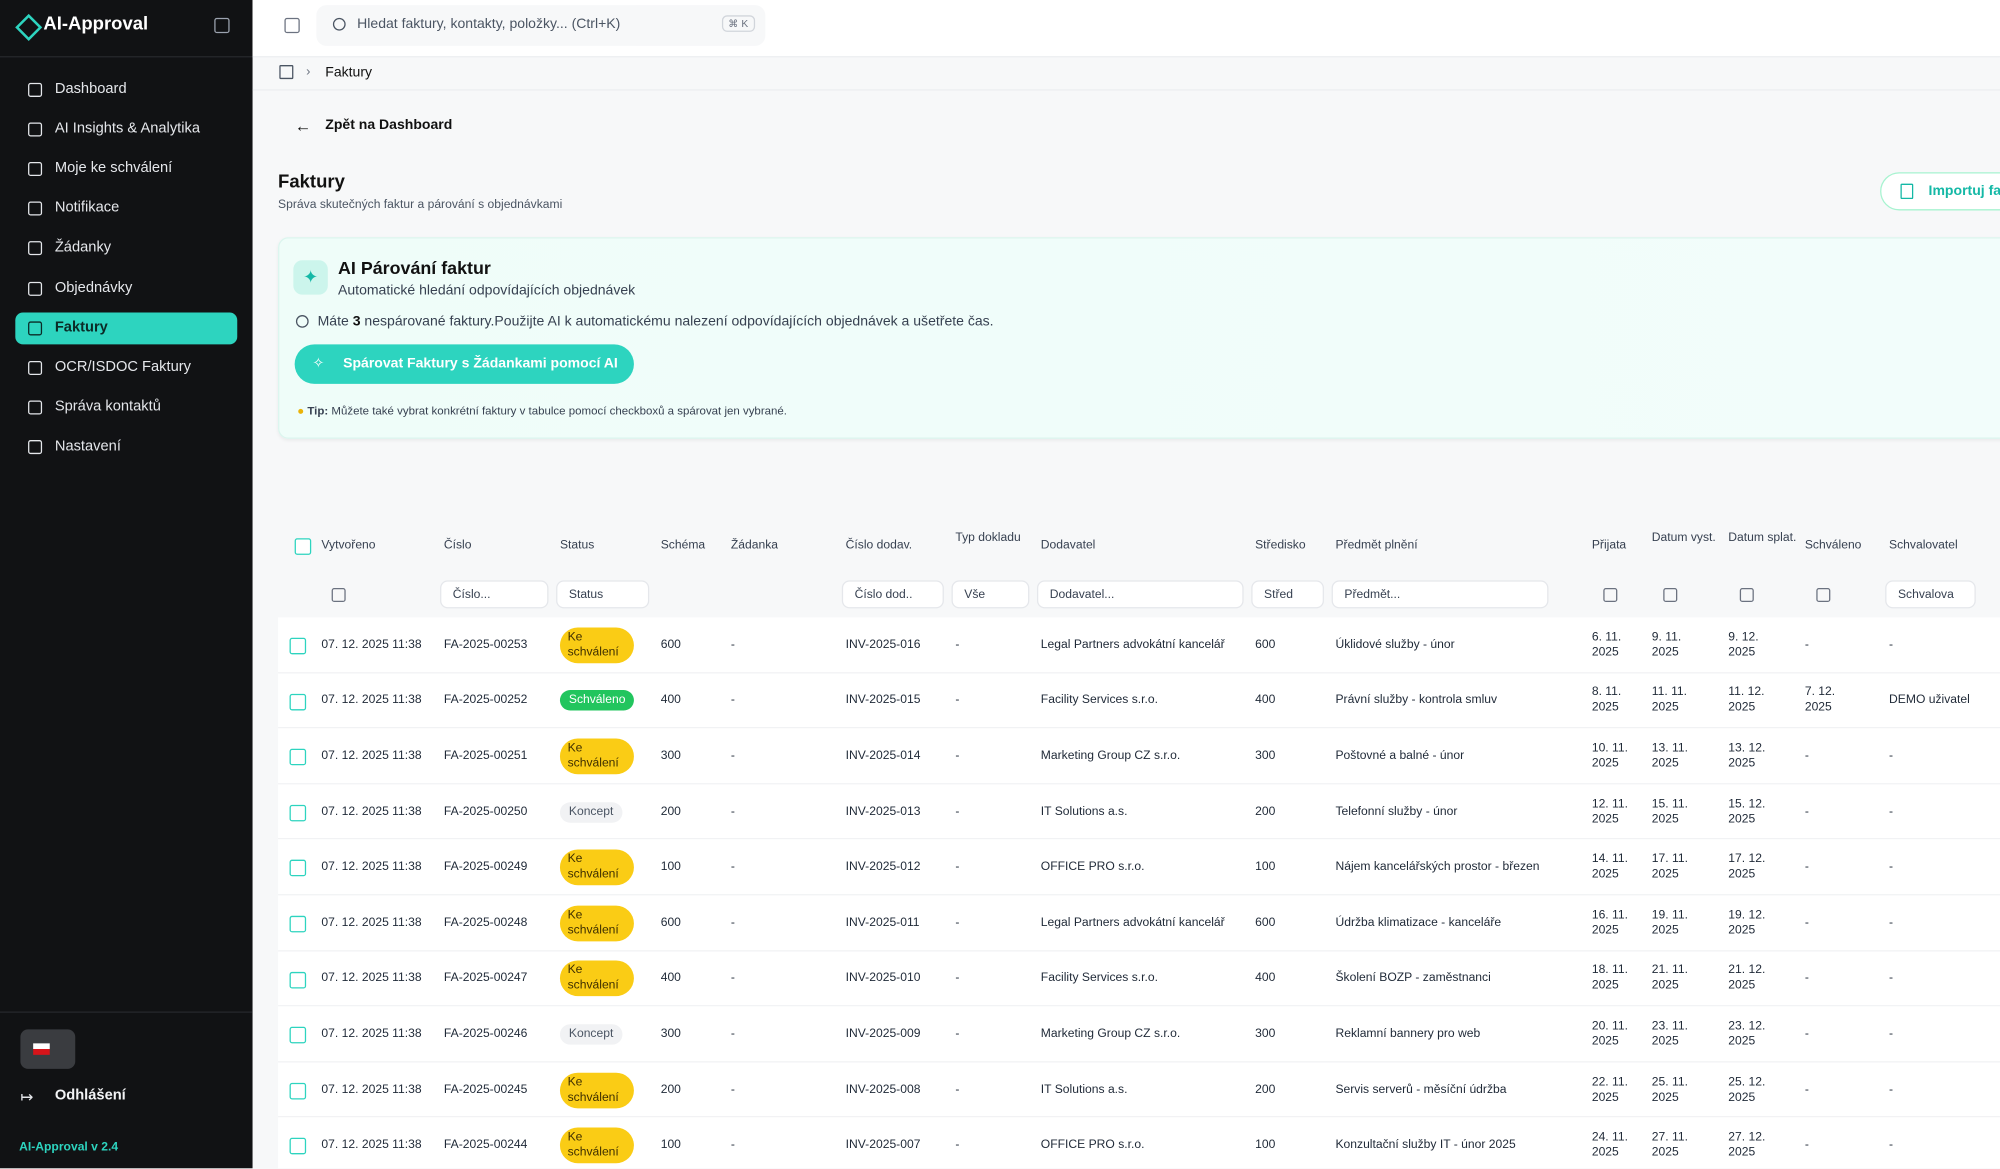 Image resolution: width=2000 pixels, height=1169 pixels. What do you see at coordinates (692, 545) in the screenshot?
I see `column-header: Schéma` at bounding box center [692, 545].